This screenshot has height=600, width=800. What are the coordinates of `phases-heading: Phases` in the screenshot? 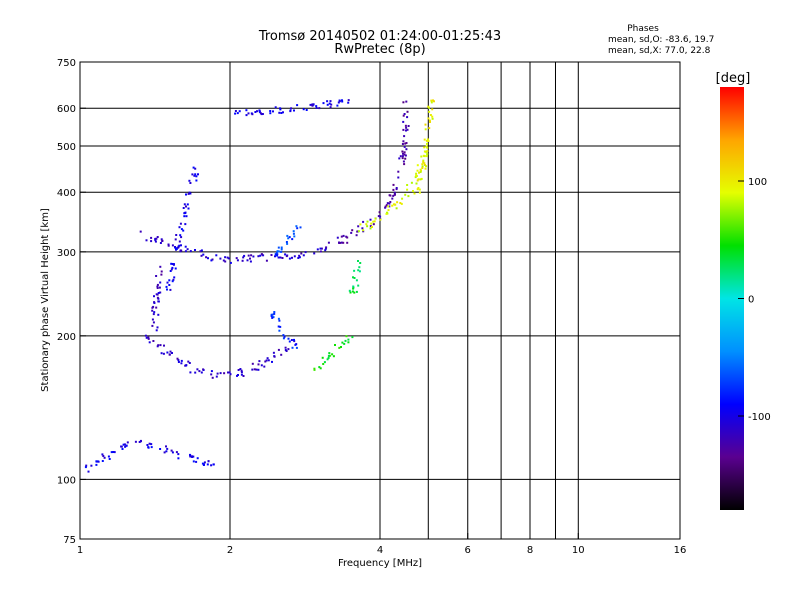 It's located at (643, 29).